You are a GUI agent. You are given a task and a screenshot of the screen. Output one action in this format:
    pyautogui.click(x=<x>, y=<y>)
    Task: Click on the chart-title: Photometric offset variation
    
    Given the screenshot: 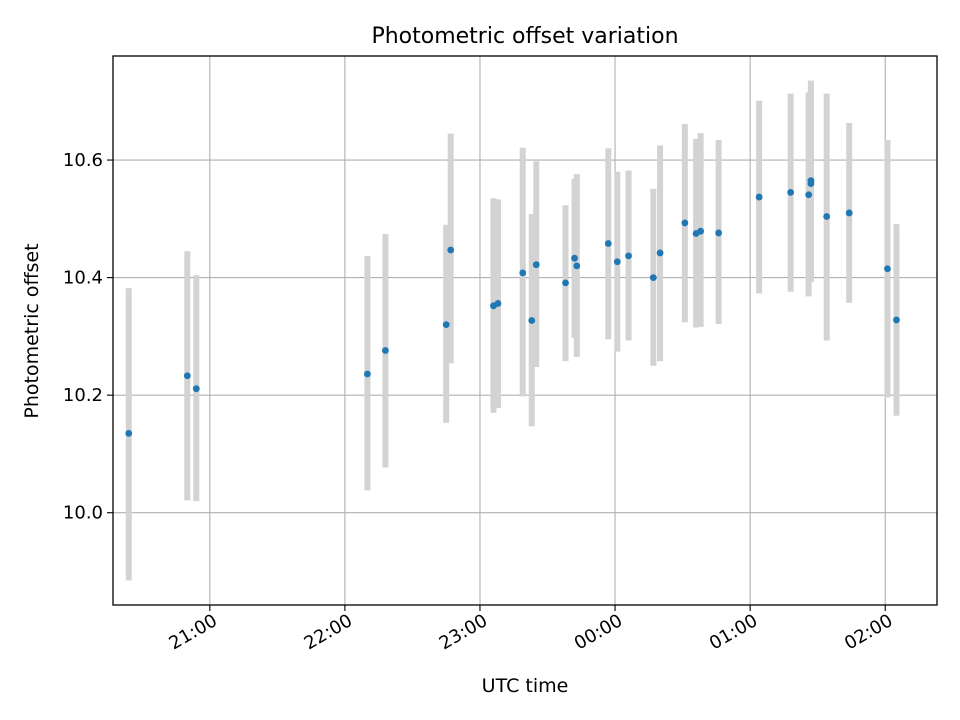 What is the action you would take?
    pyautogui.click(x=524, y=36)
    